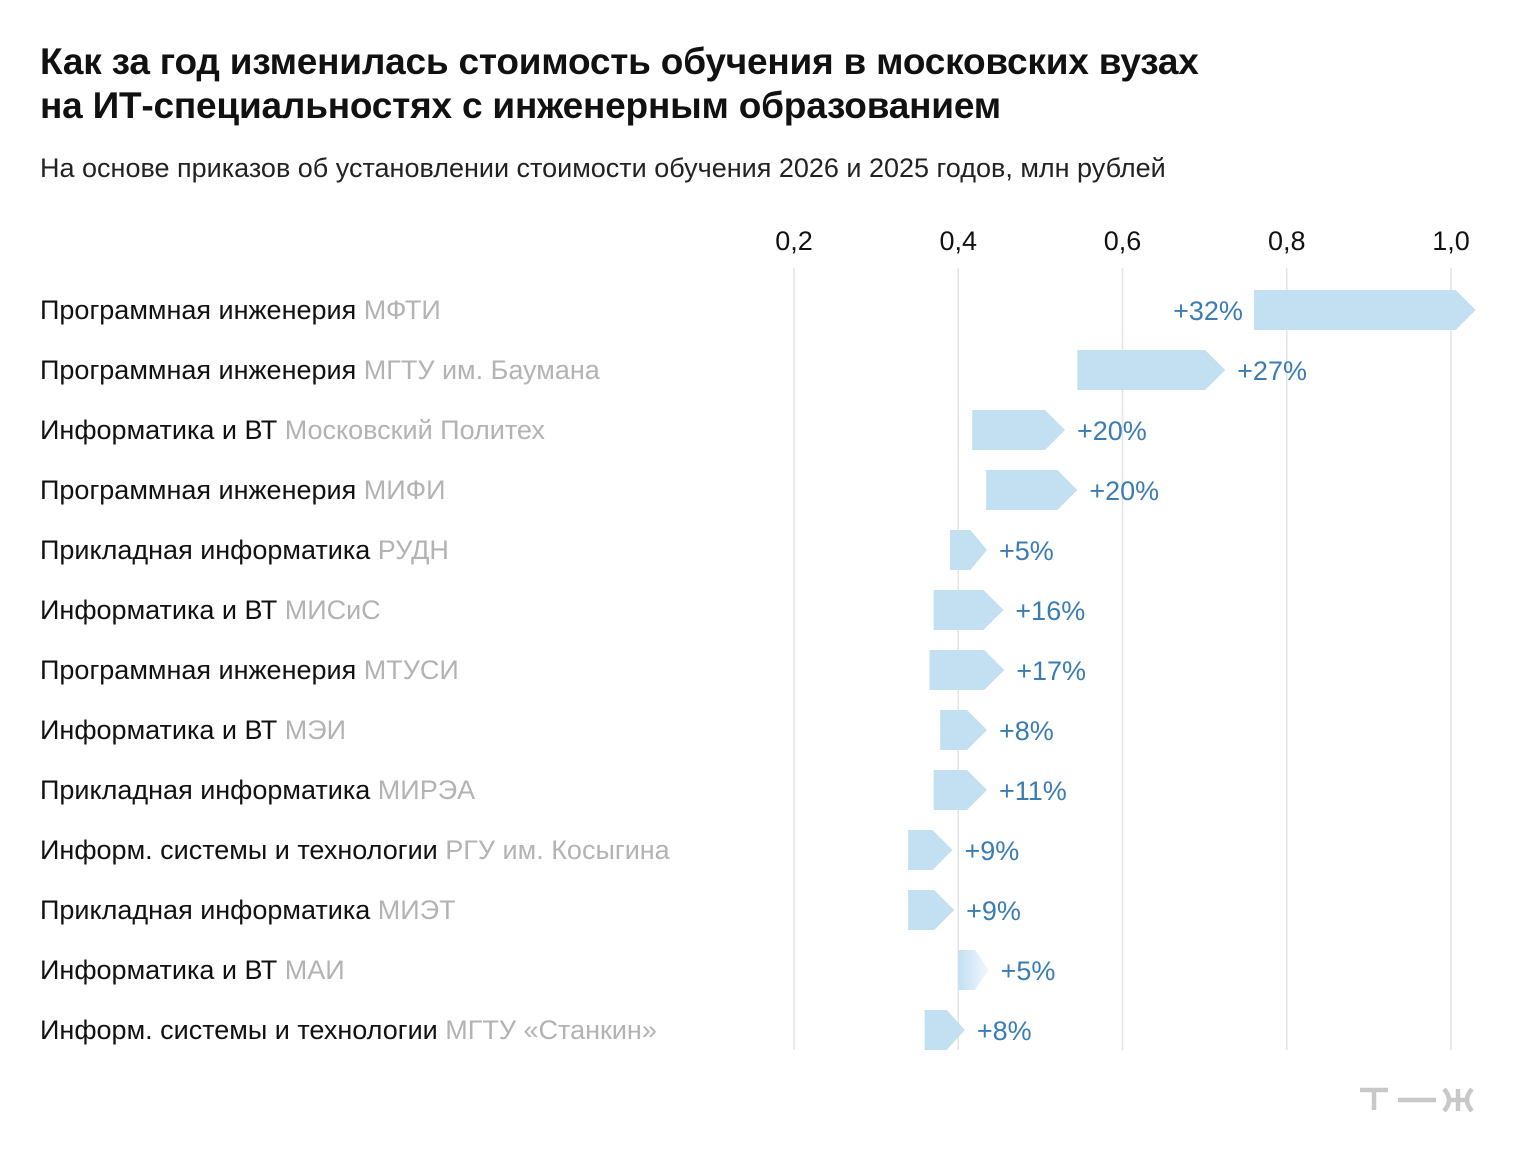  I want to click on row-label: Прикладная информатика МИРЭА, so click(257, 790).